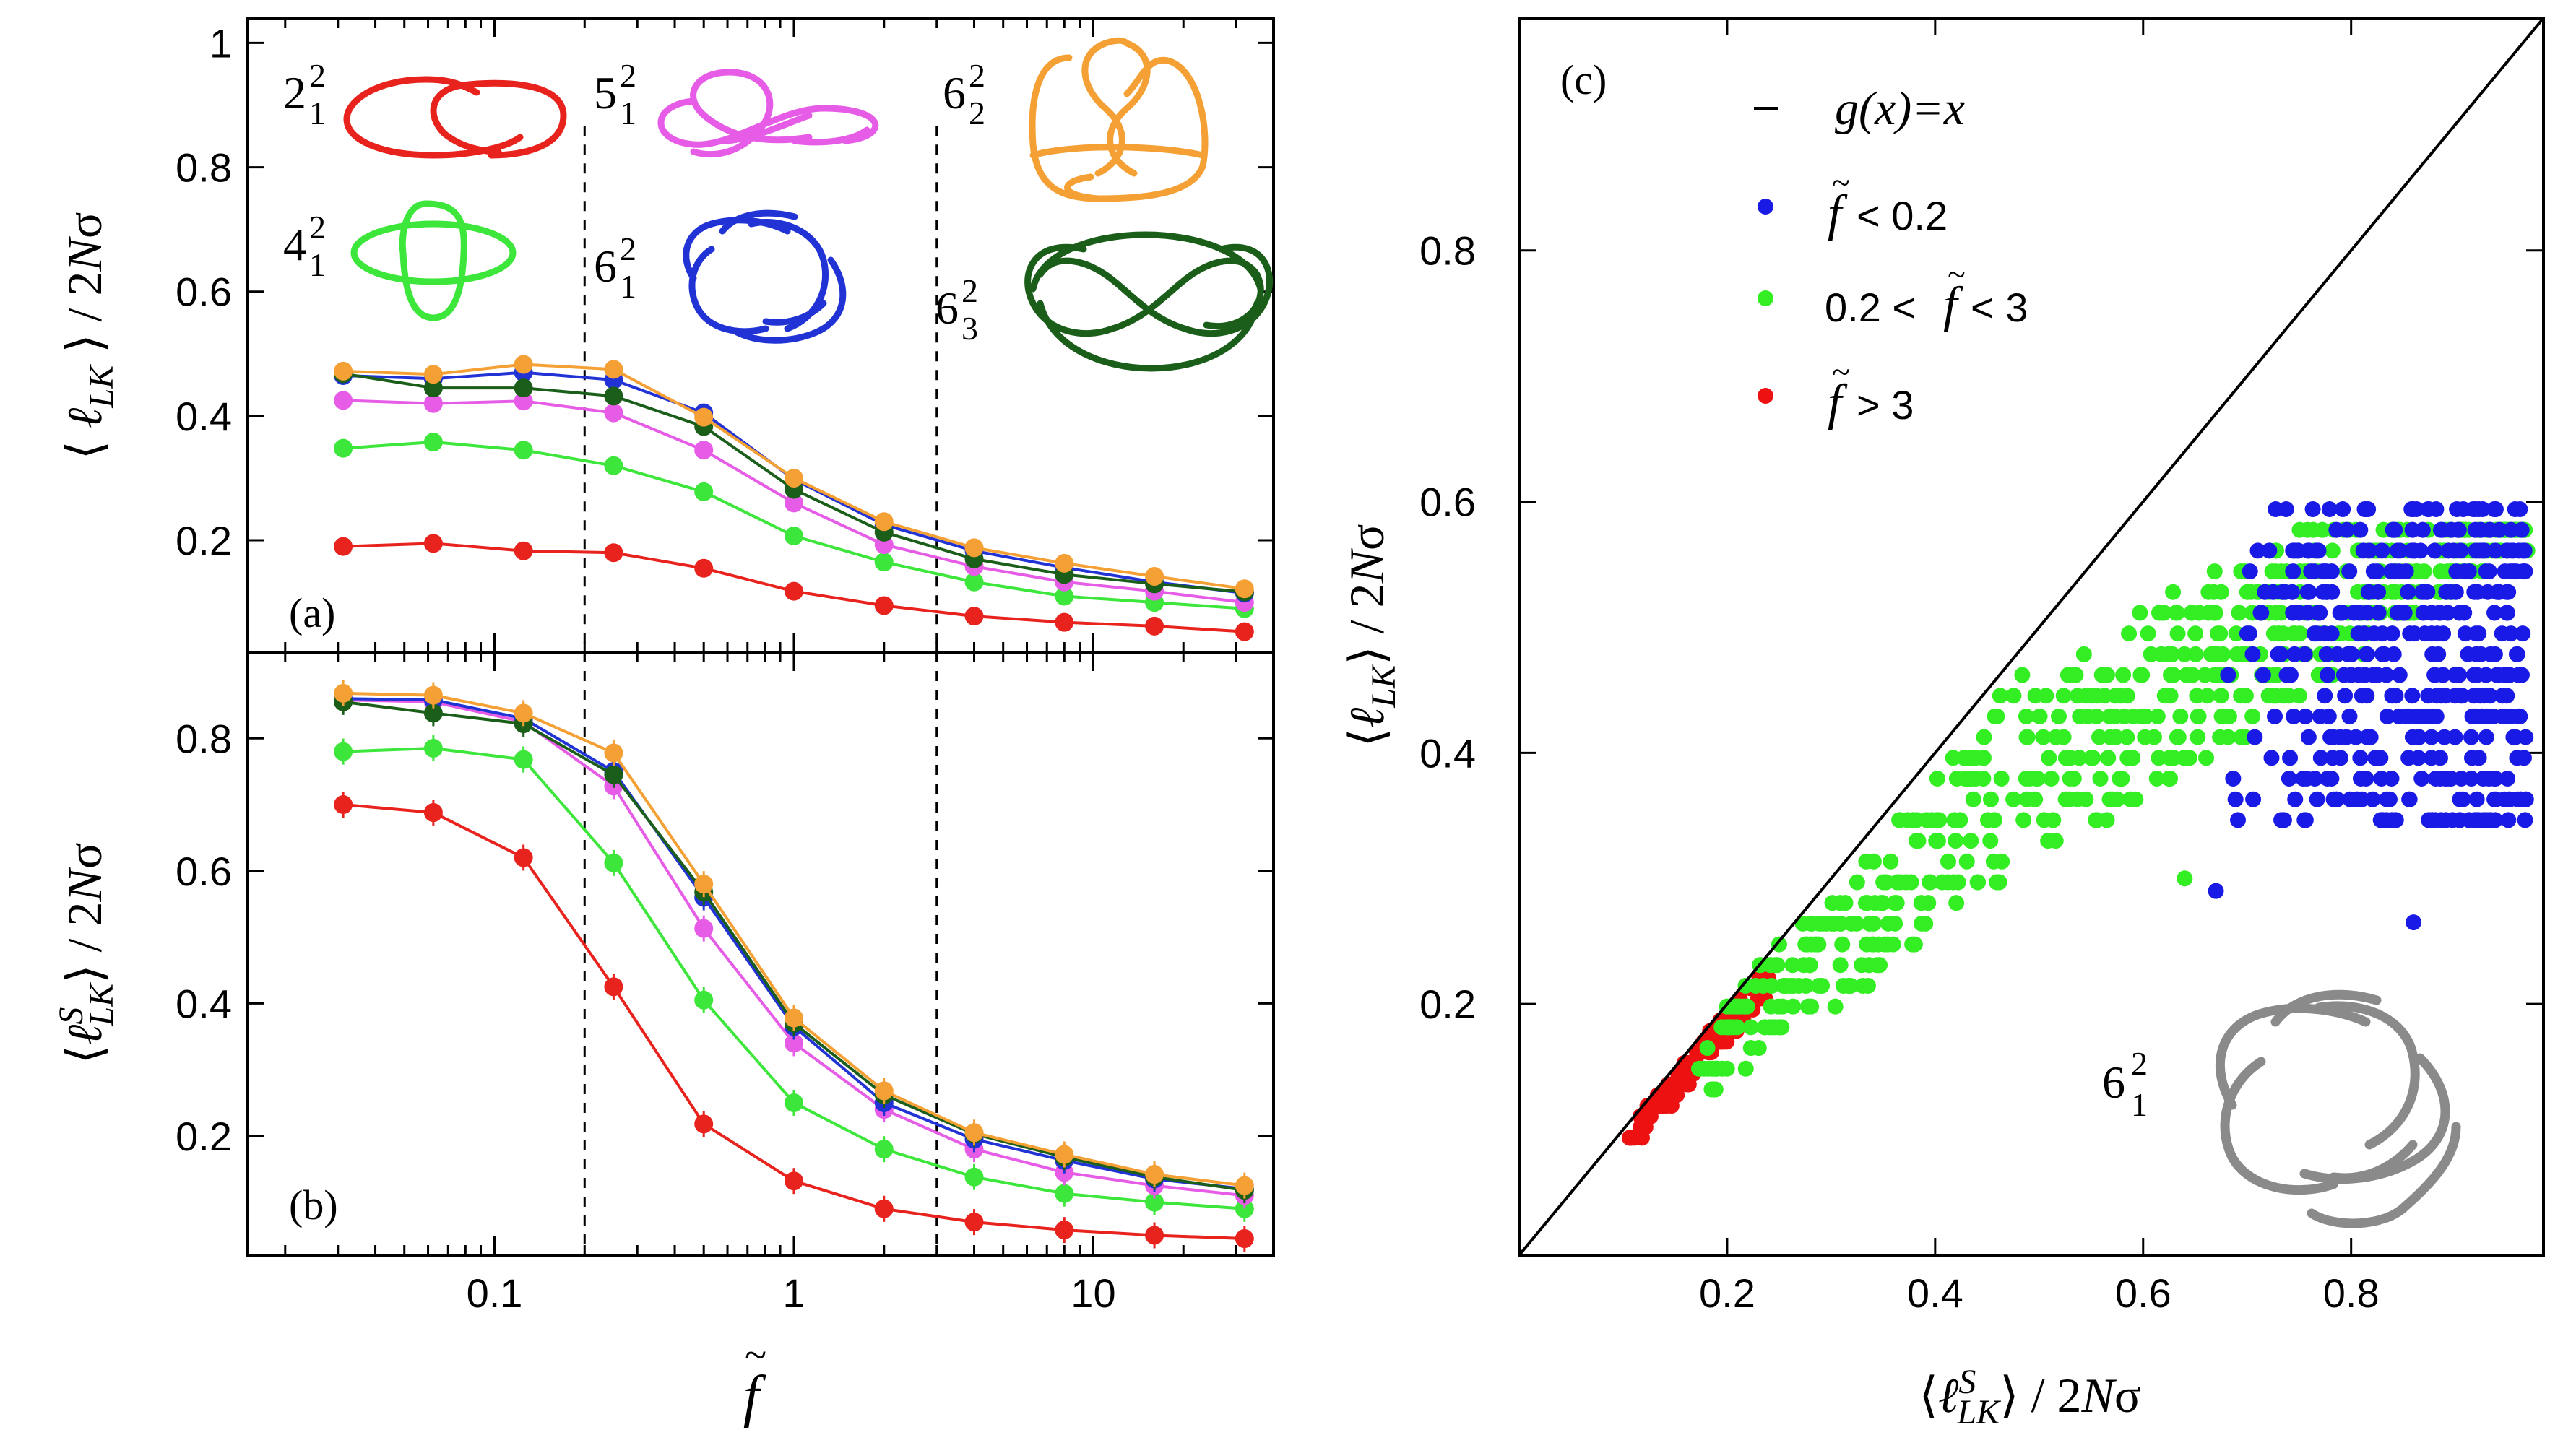 Image resolution: width=2563 pixels, height=1456 pixels. Describe the element at coordinates (204, 416) in the screenshot. I see `y-tick-label: 0.4` at that location.